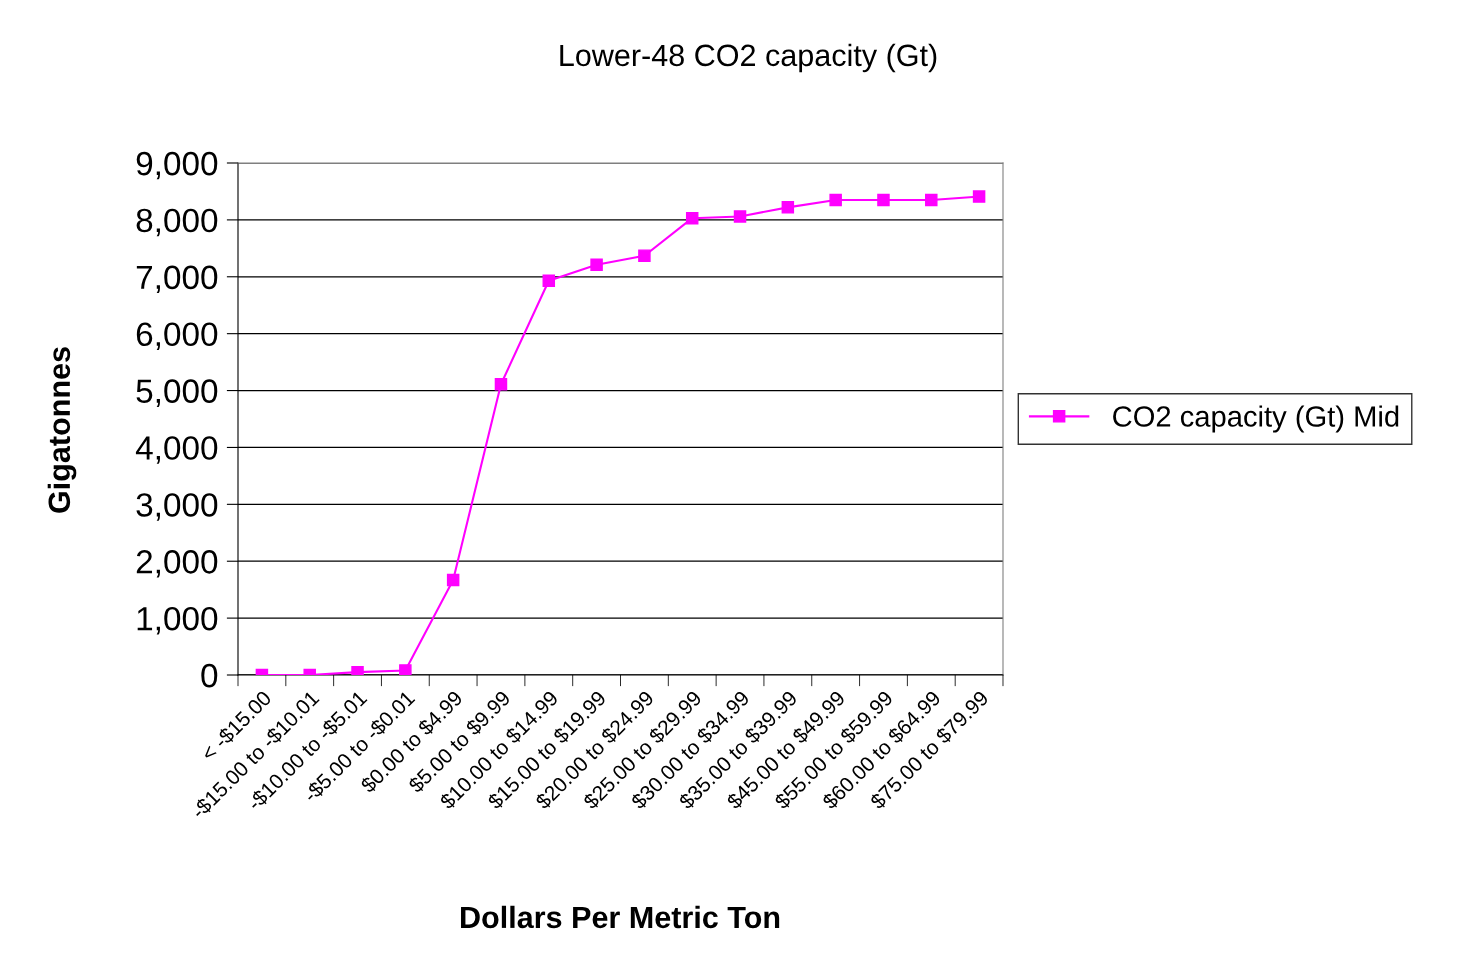 This screenshot has width=1479, height=973. Describe the element at coordinates (177, 336) in the screenshot. I see `y-tick-label: 6,000` at that location.